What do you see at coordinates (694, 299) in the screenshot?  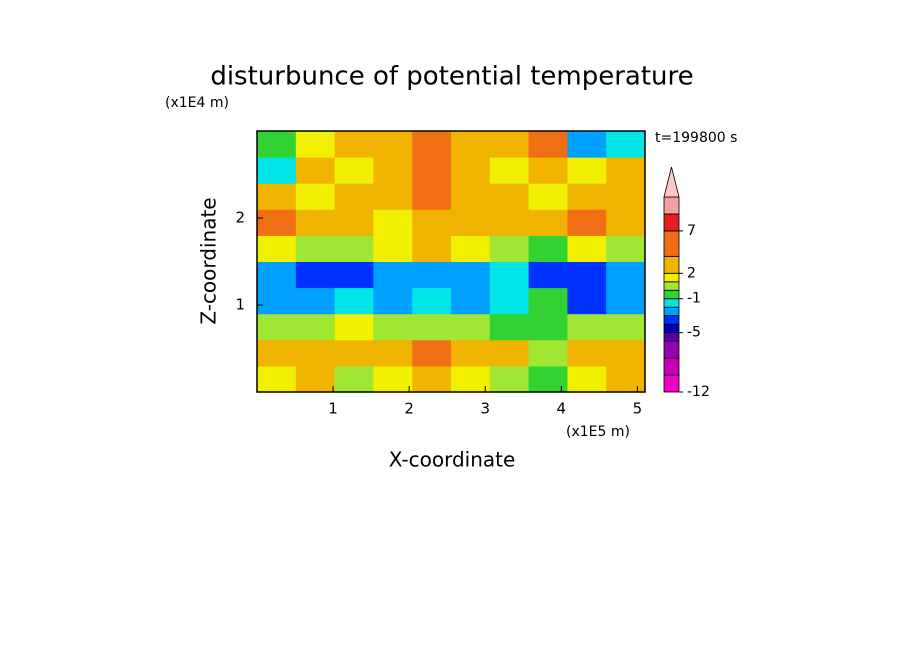 I see `colorbar-tick-label: -1` at bounding box center [694, 299].